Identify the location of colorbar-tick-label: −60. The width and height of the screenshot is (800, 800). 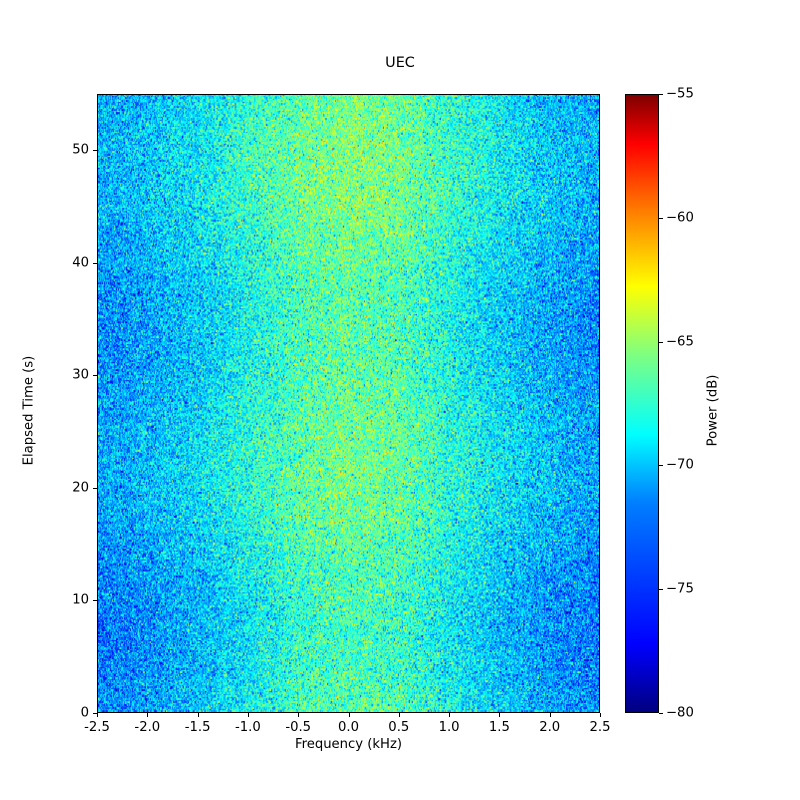
(680, 218).